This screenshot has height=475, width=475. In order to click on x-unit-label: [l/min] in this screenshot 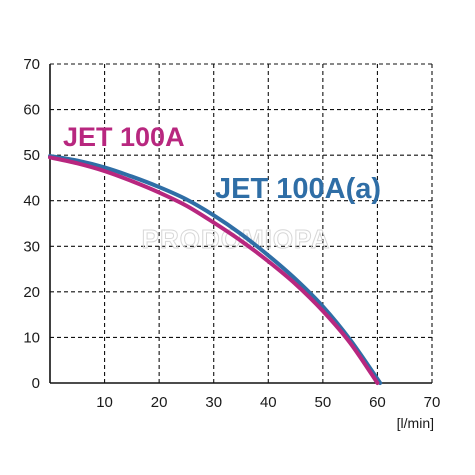, I will do `click(415, 423)`.